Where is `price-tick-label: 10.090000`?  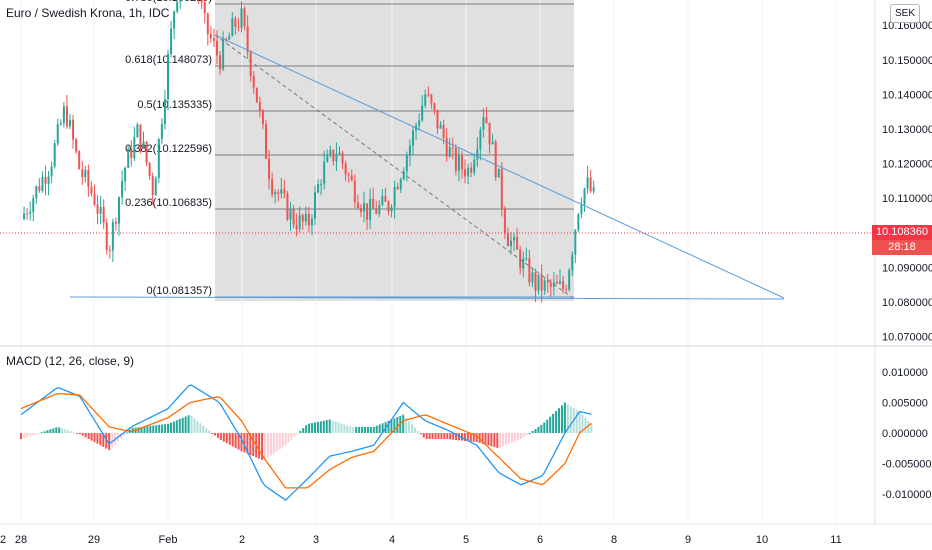 price-tick-label: 10.090000 is located at coordinates (907, 268).